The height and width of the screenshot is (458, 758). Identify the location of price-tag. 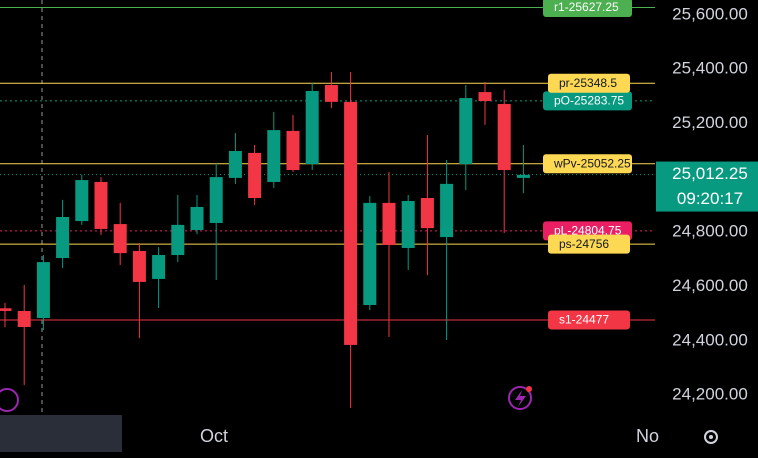
(707, 186).